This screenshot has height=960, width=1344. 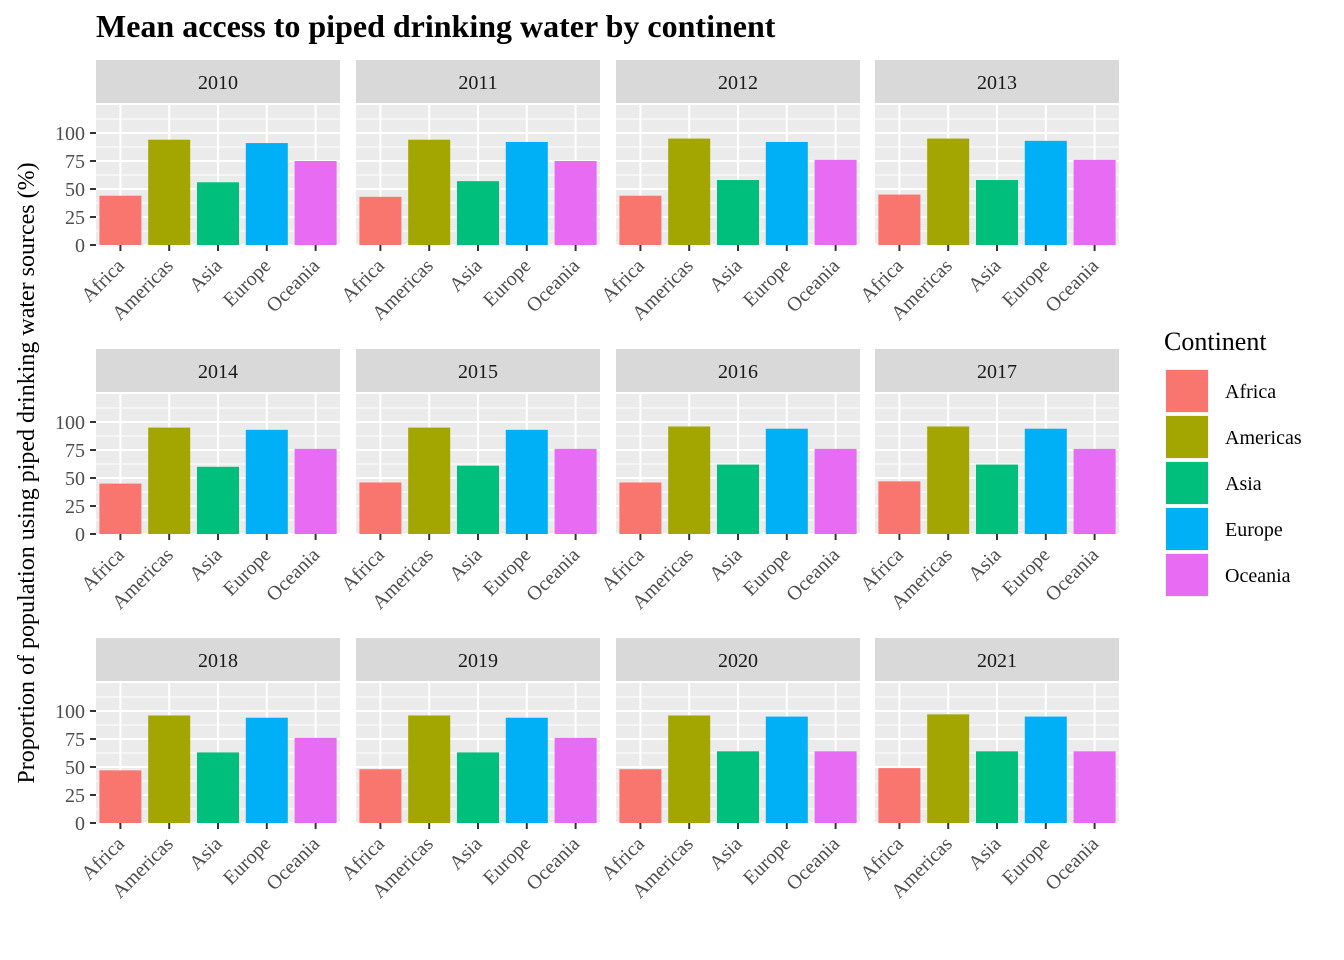 I want to click on legend-label: Asia, so click(x=1243, y=484).